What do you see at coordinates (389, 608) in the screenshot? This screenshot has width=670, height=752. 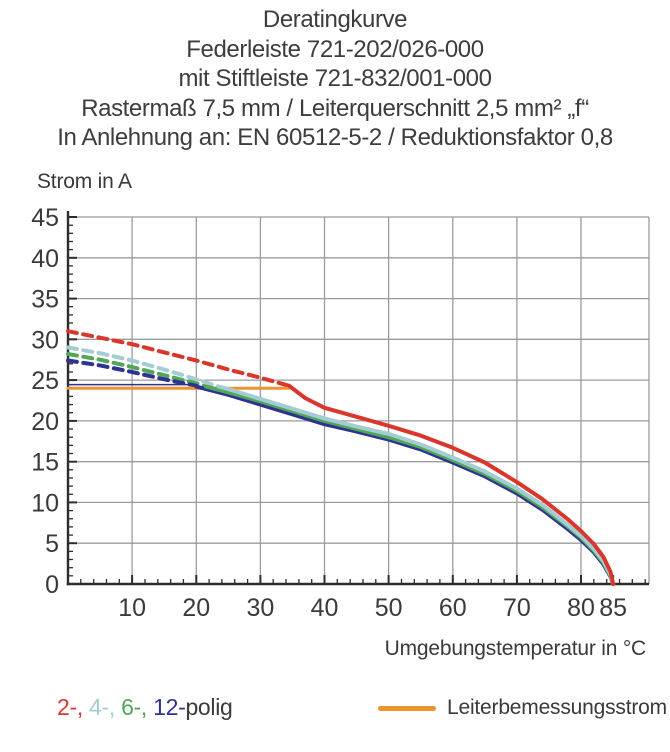 I see `svg-text: 50` at bounding box center [389, 608].